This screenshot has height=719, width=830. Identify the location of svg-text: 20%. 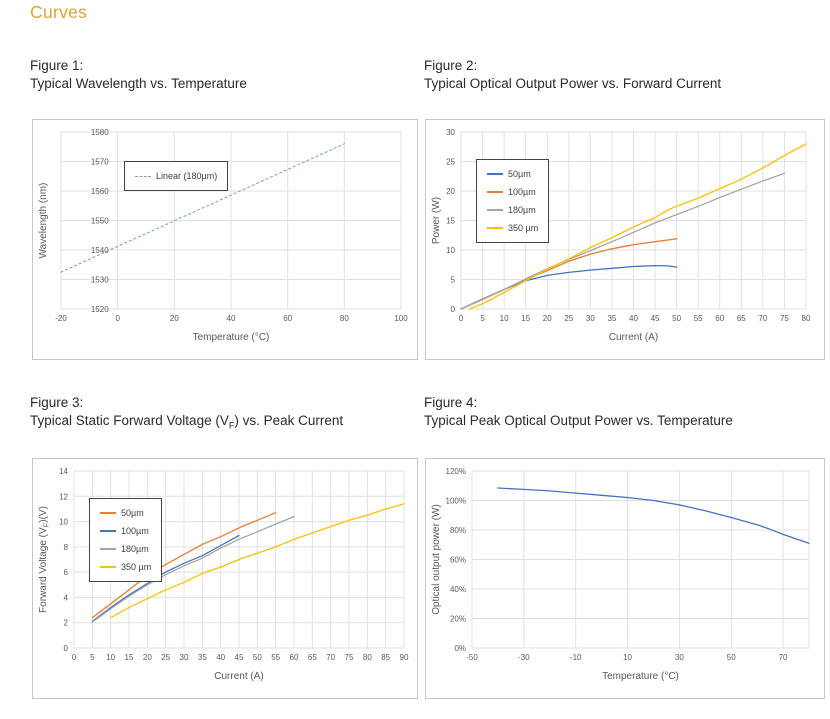
(458, 619).